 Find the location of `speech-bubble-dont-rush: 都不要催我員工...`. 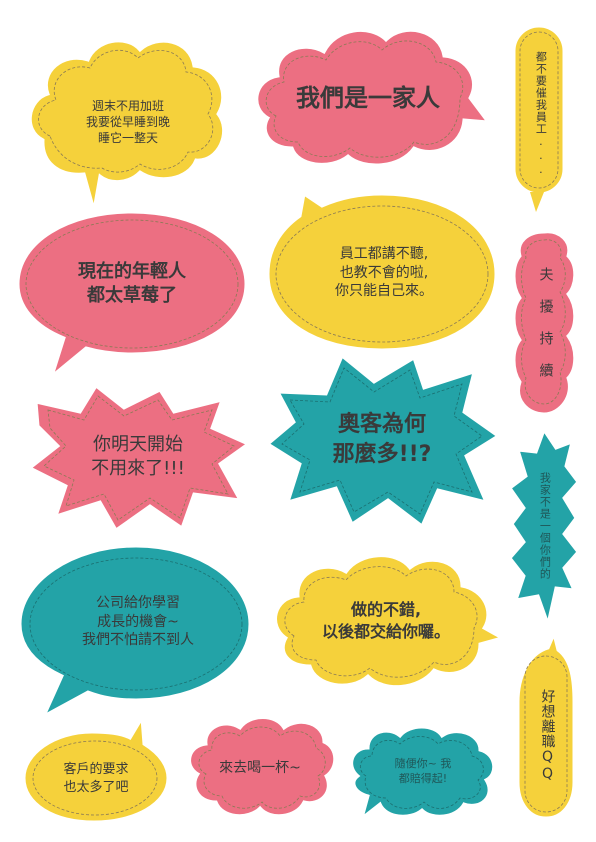

speech-bubble-dont-rush: 都不要催我員工... is located at coordinates (540, 119).